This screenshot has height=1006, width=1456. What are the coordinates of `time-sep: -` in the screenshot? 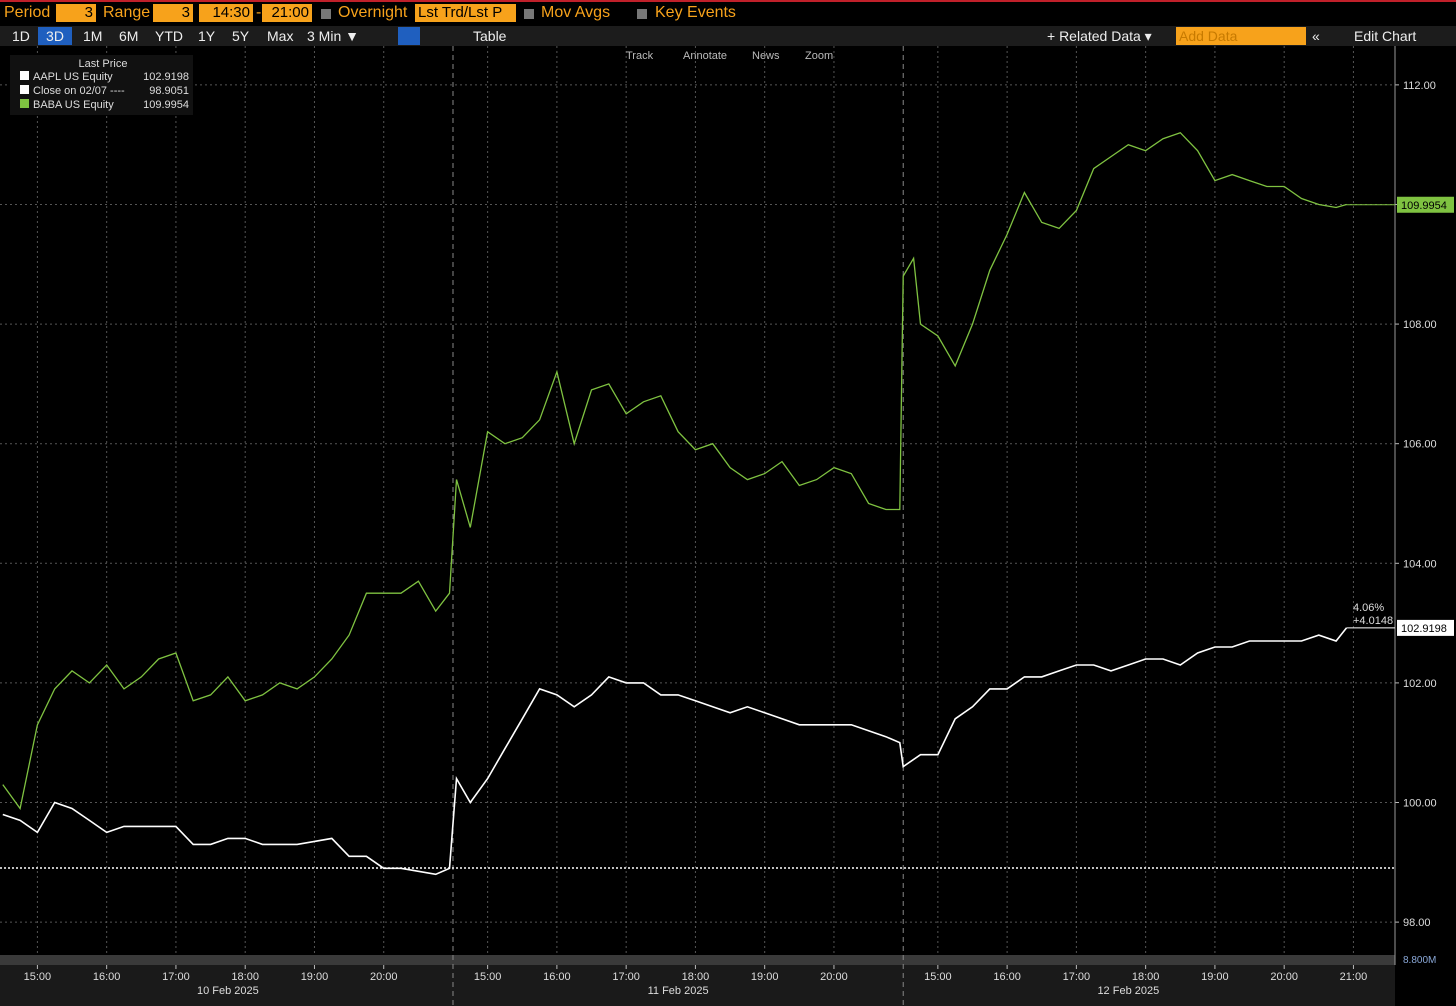 It's located at (259, 12).